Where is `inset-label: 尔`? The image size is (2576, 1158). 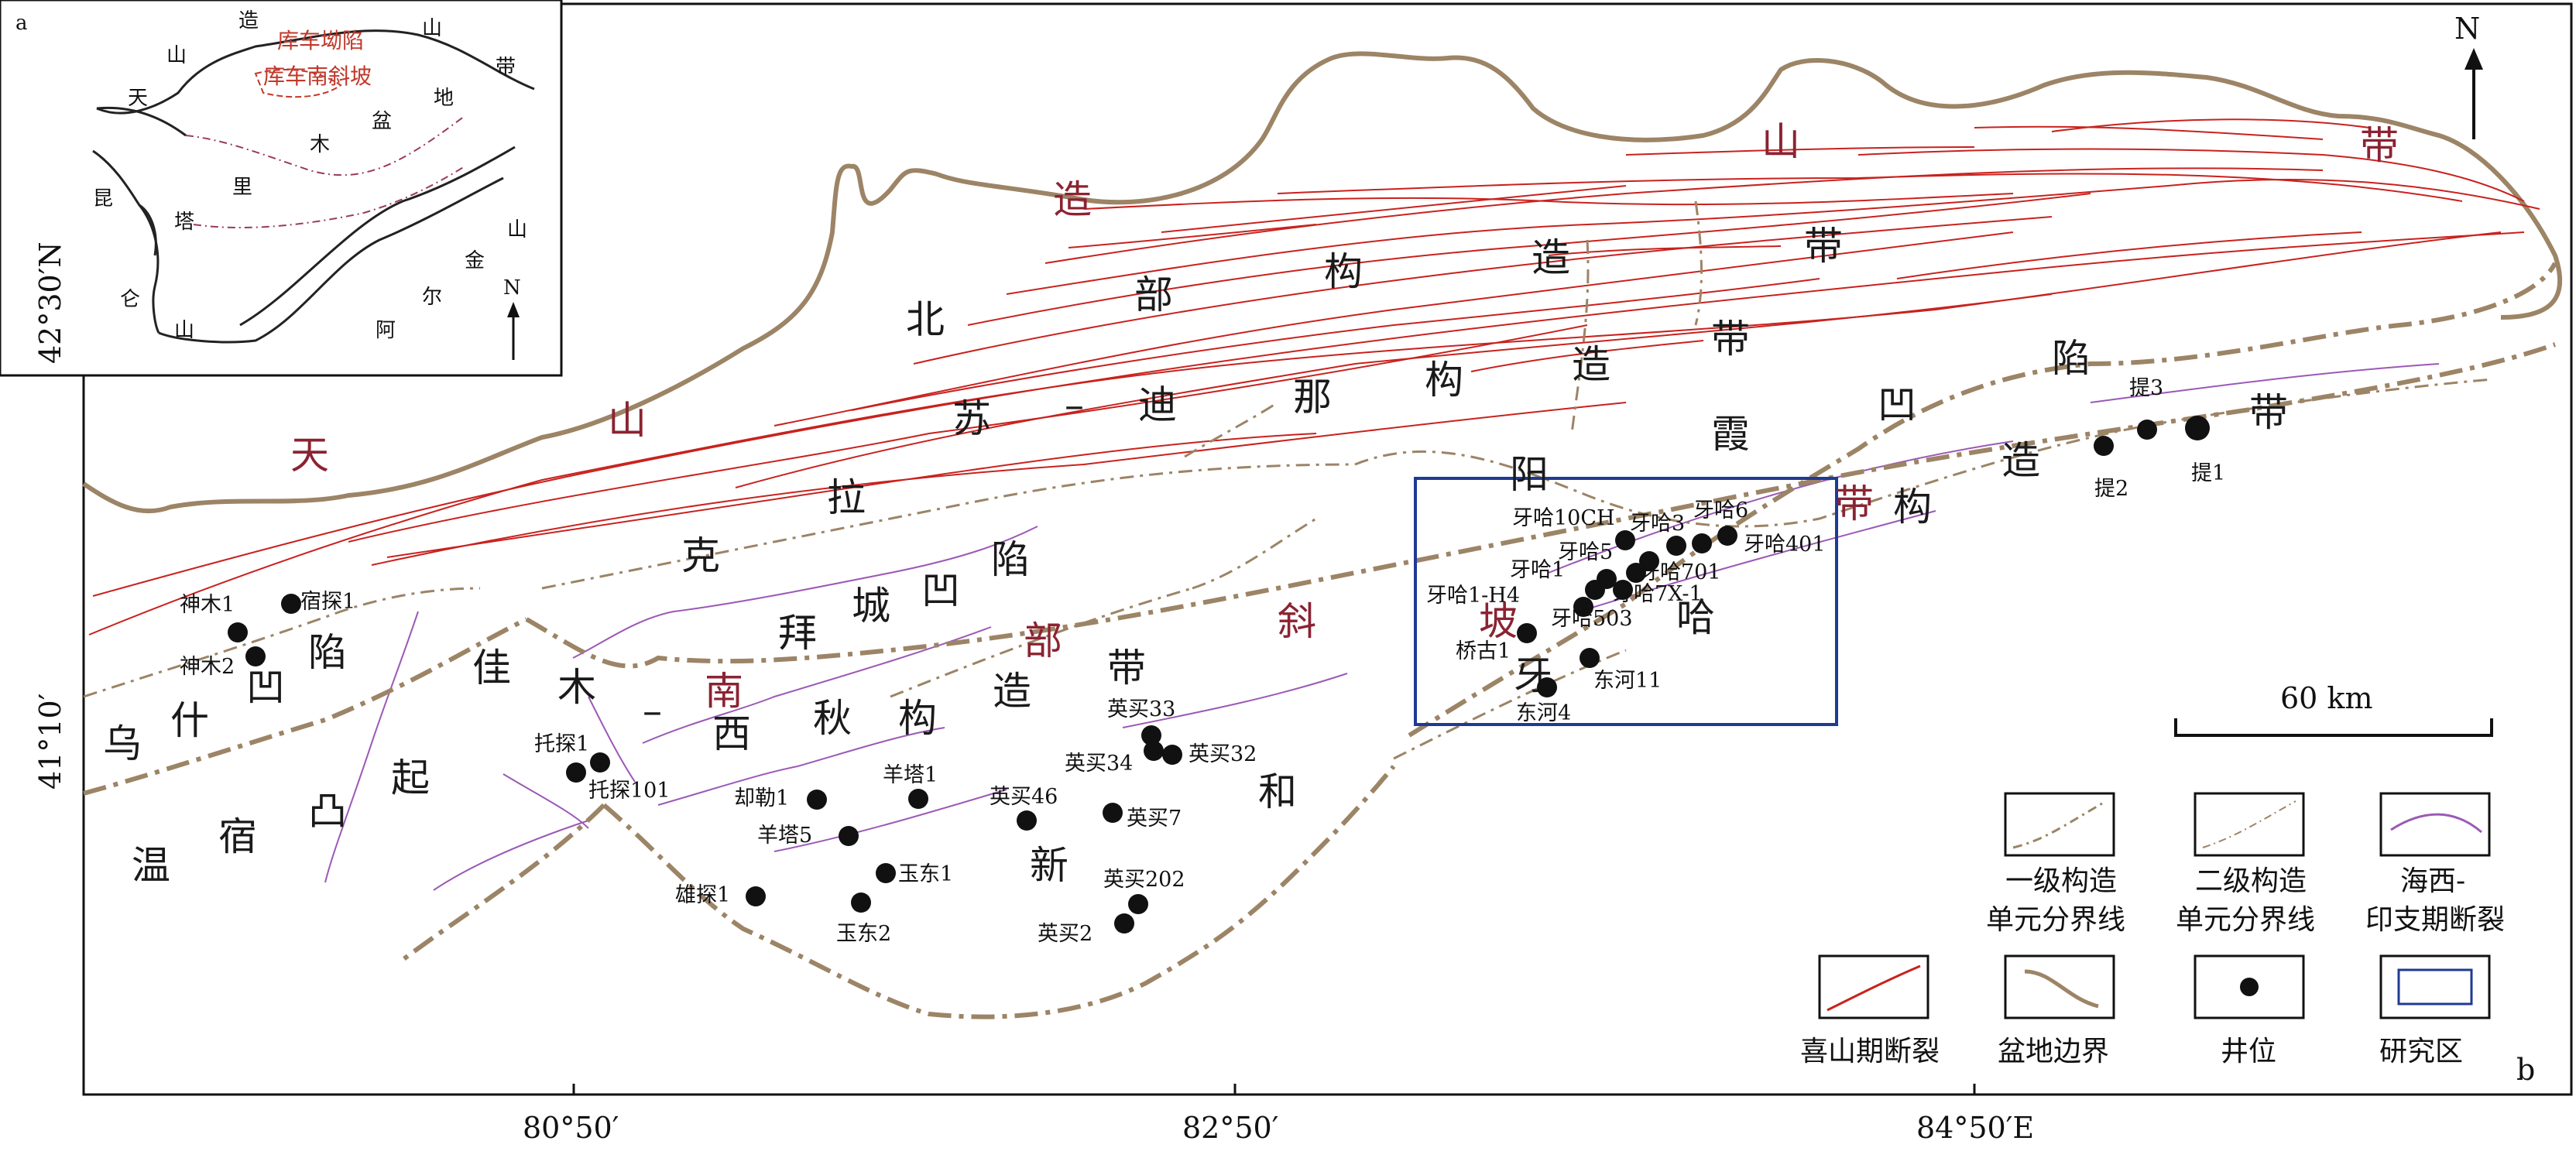
inset-label: 尔 is located at coordinates (432, 297).